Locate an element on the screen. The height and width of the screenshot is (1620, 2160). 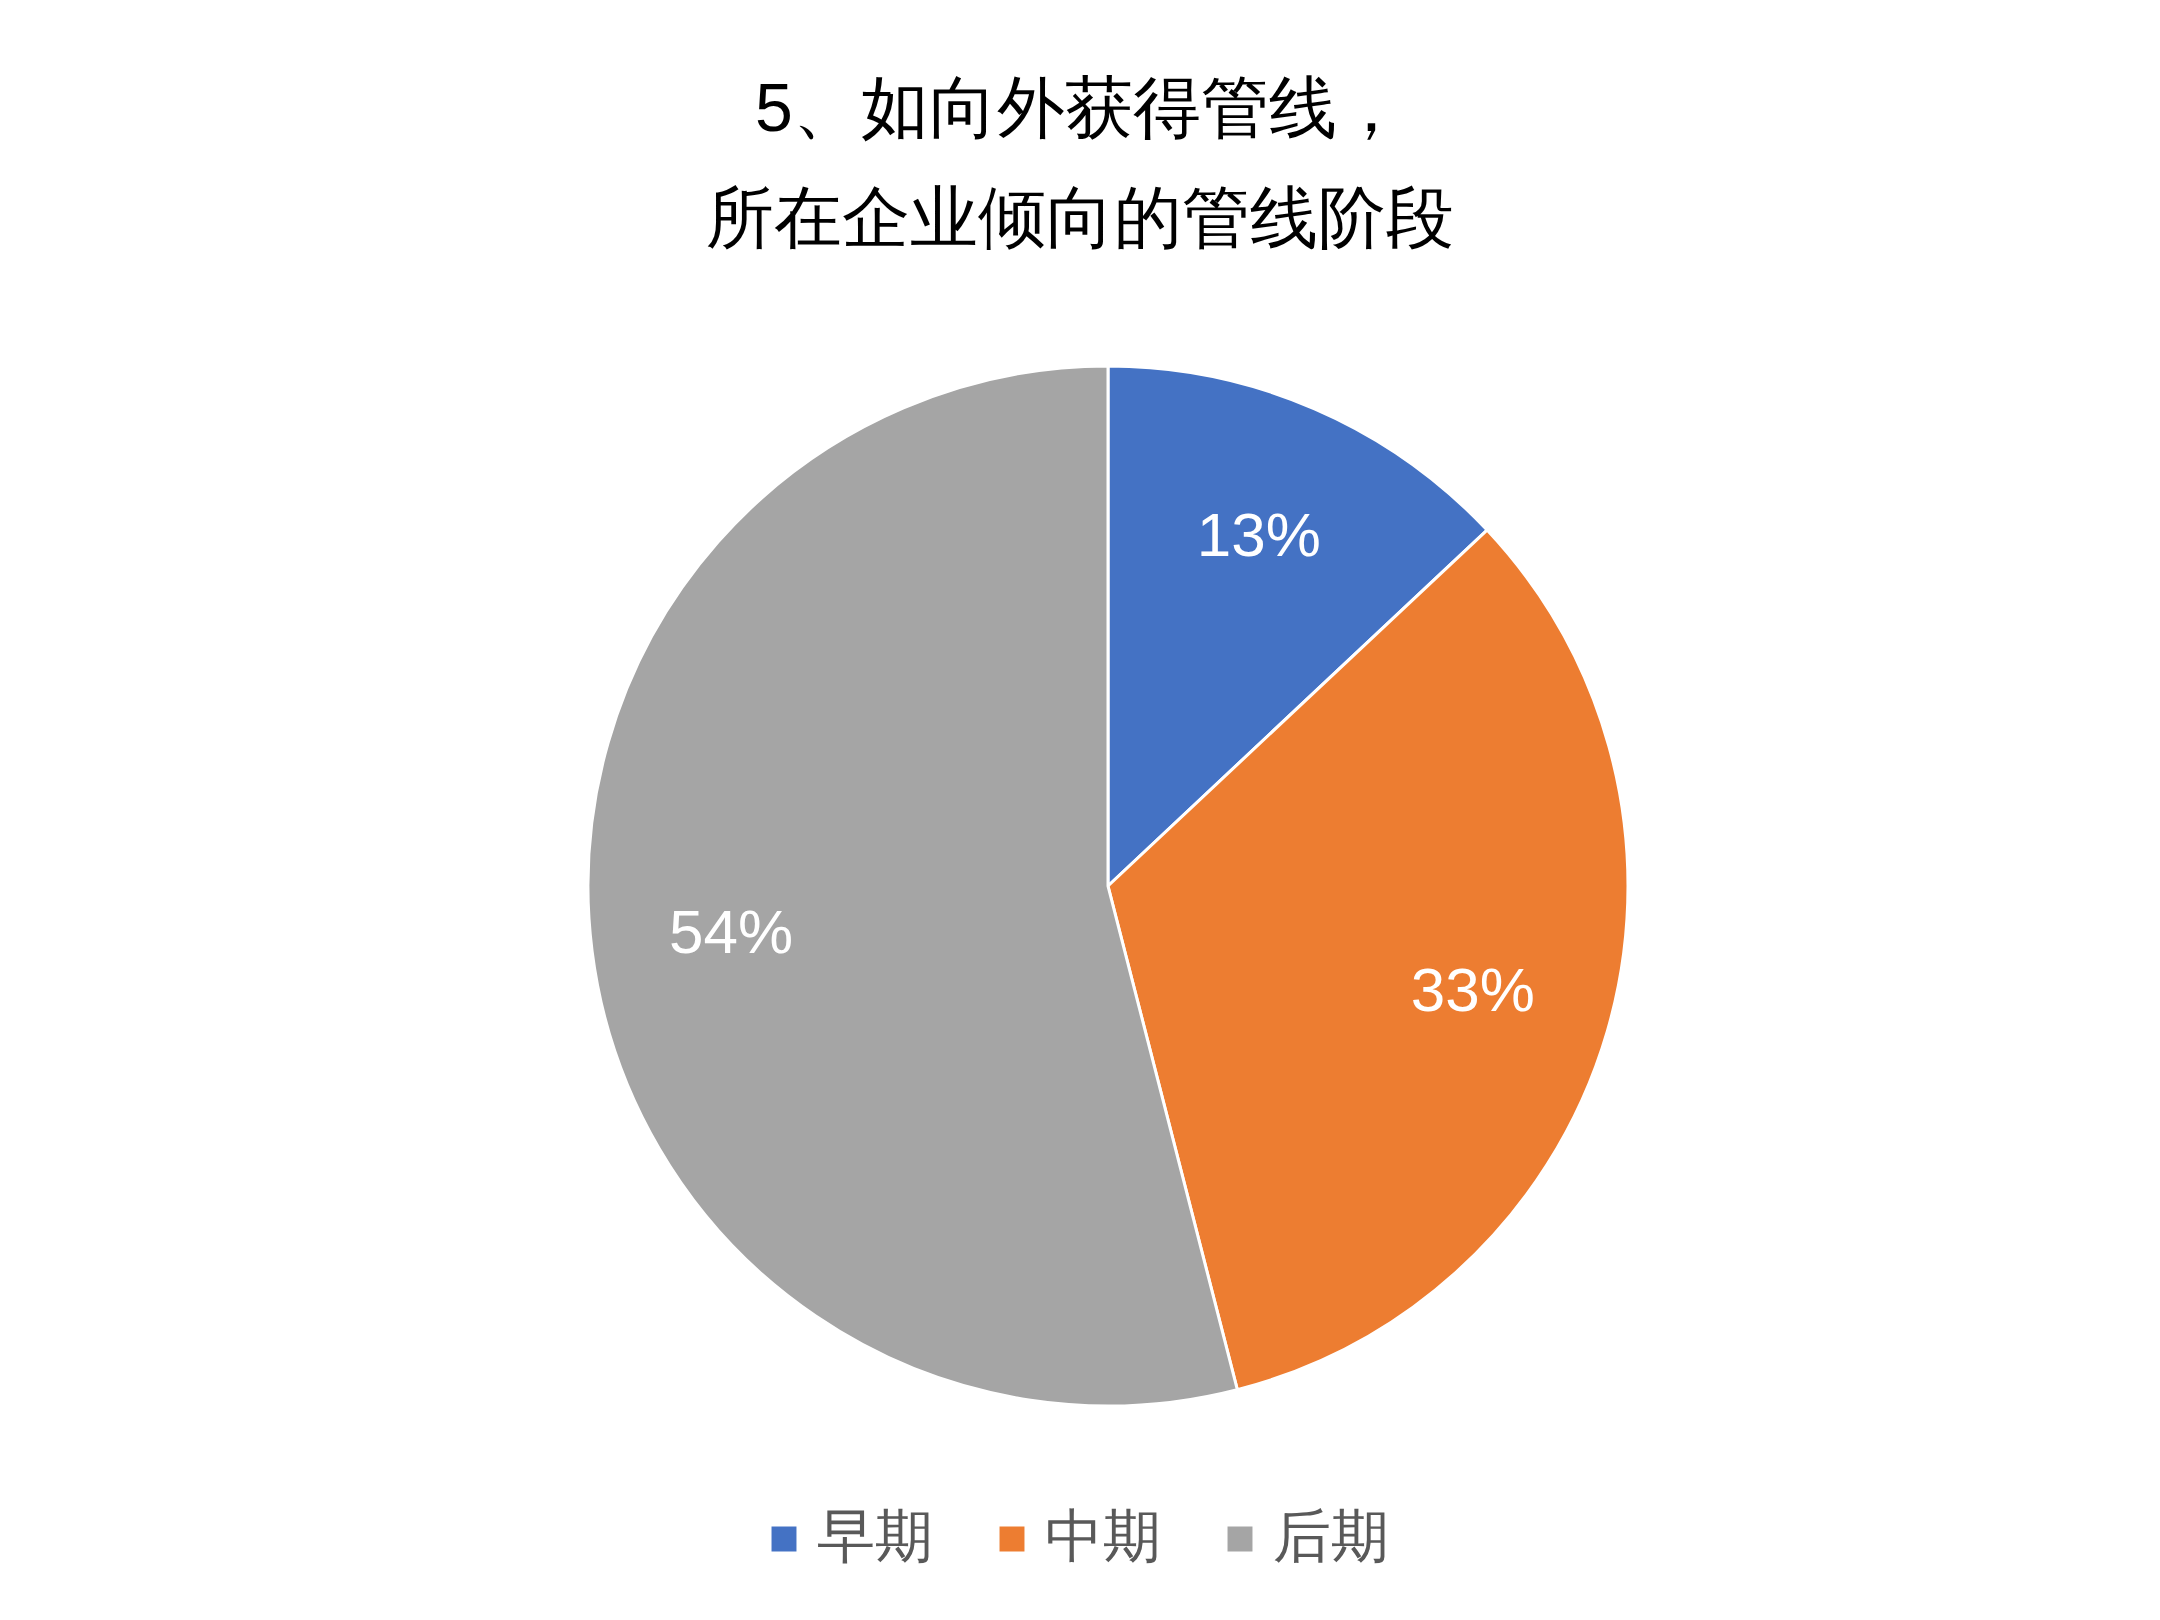
legend-label: 早期 is located at coordinates (875, 1535).